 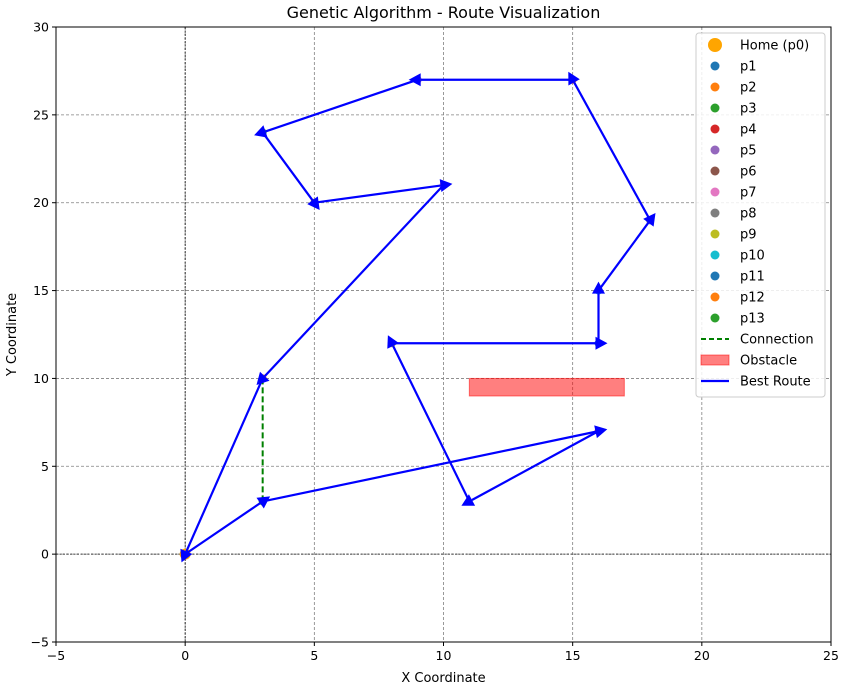 What do you see at coordinates (775, 382) in the screenshot?
I see `legend-label: Best Route` at bounding box center [775, 382].